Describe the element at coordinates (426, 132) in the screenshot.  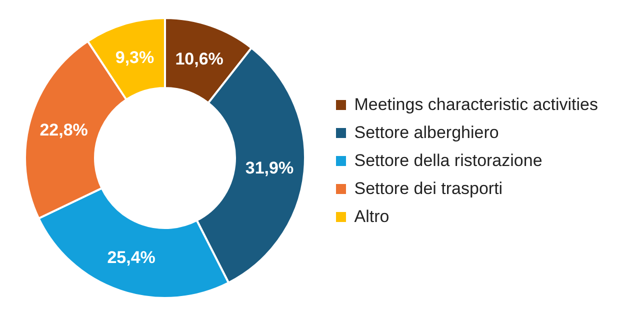
I see `legend-label: Settore alberghiero` at that location.